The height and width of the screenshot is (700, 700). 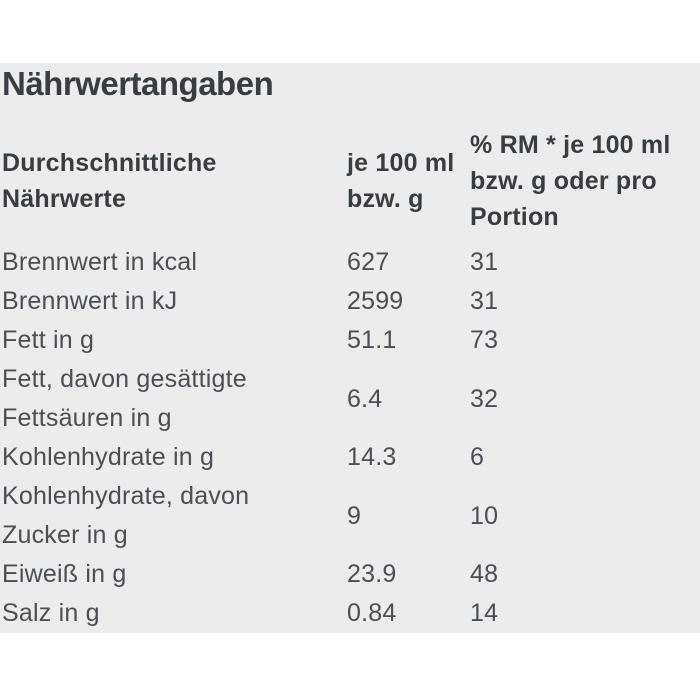 I want to click on row-rm-value: 48, so click(x=484, y=574).